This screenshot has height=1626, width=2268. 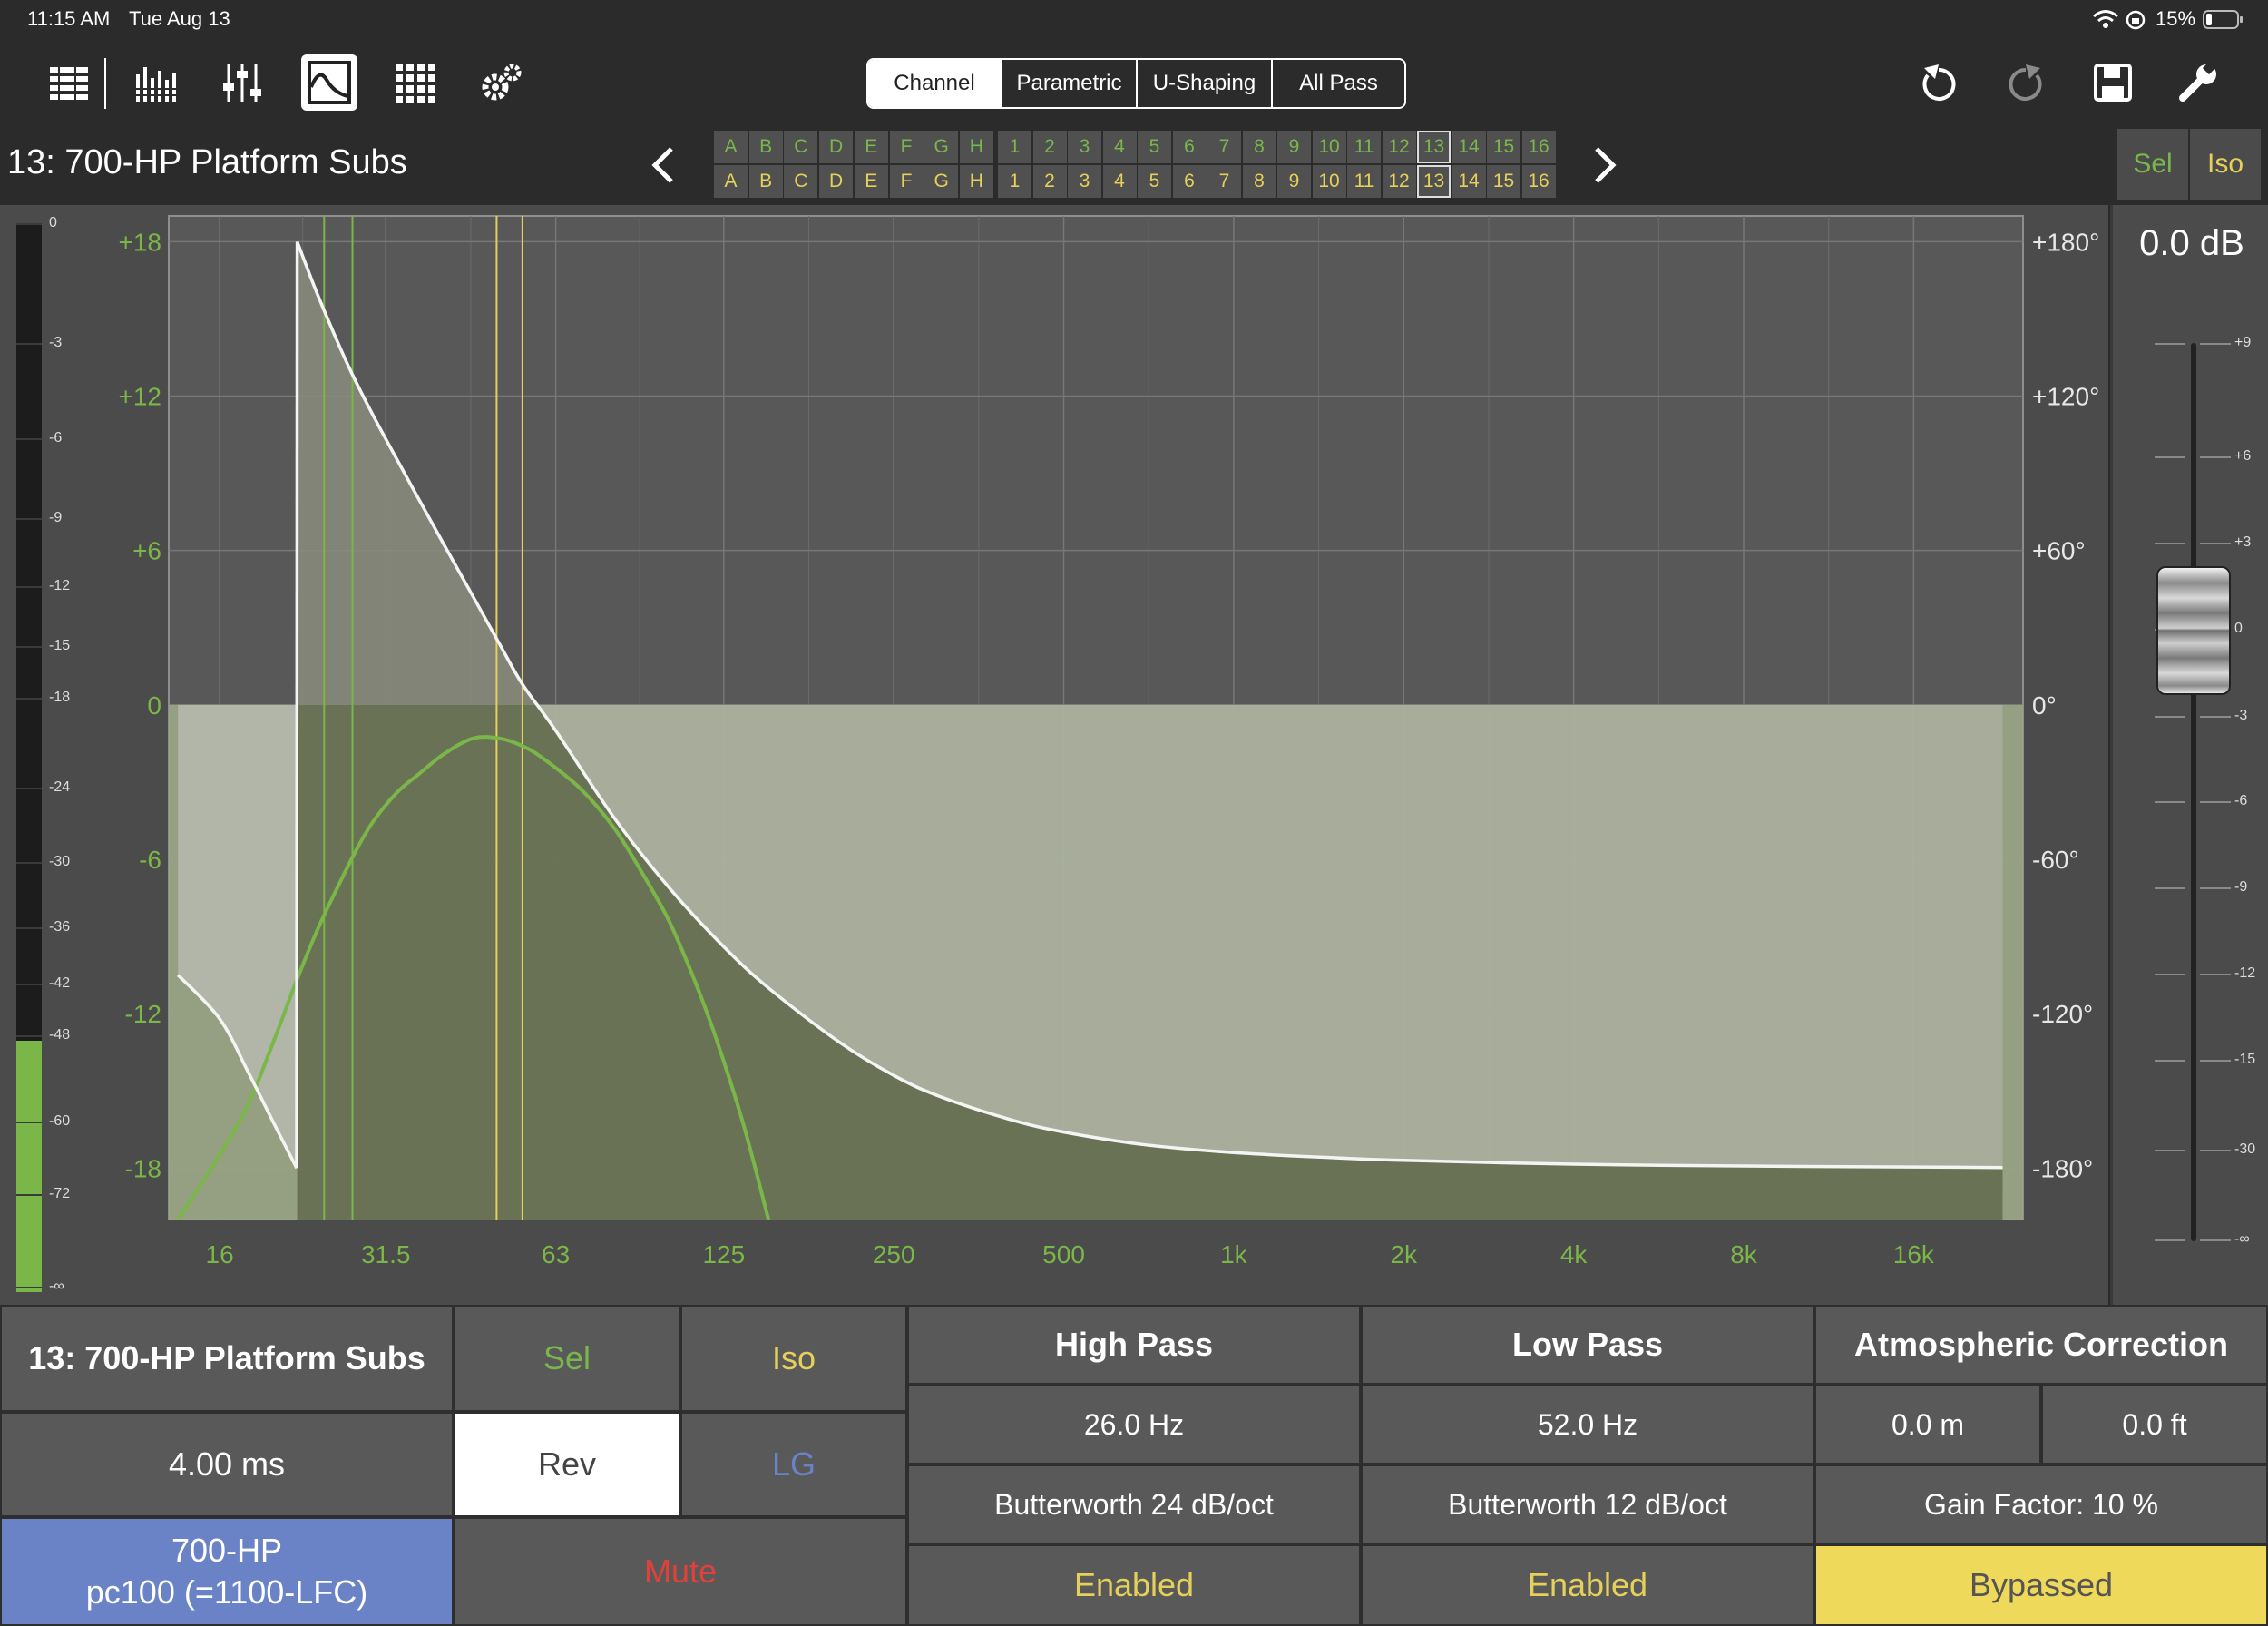 I want to click on atmo-distance-feet: 0.0 ft, so click(x=2155, y=1424).